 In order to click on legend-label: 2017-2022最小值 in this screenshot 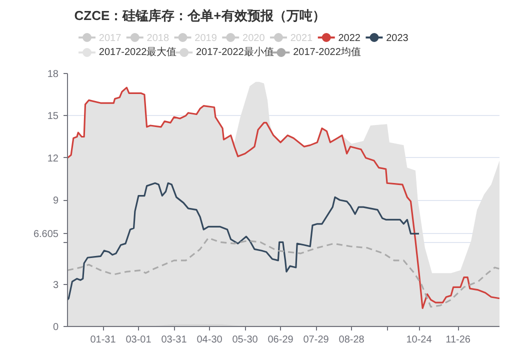, I will do `click(235, 52)`.